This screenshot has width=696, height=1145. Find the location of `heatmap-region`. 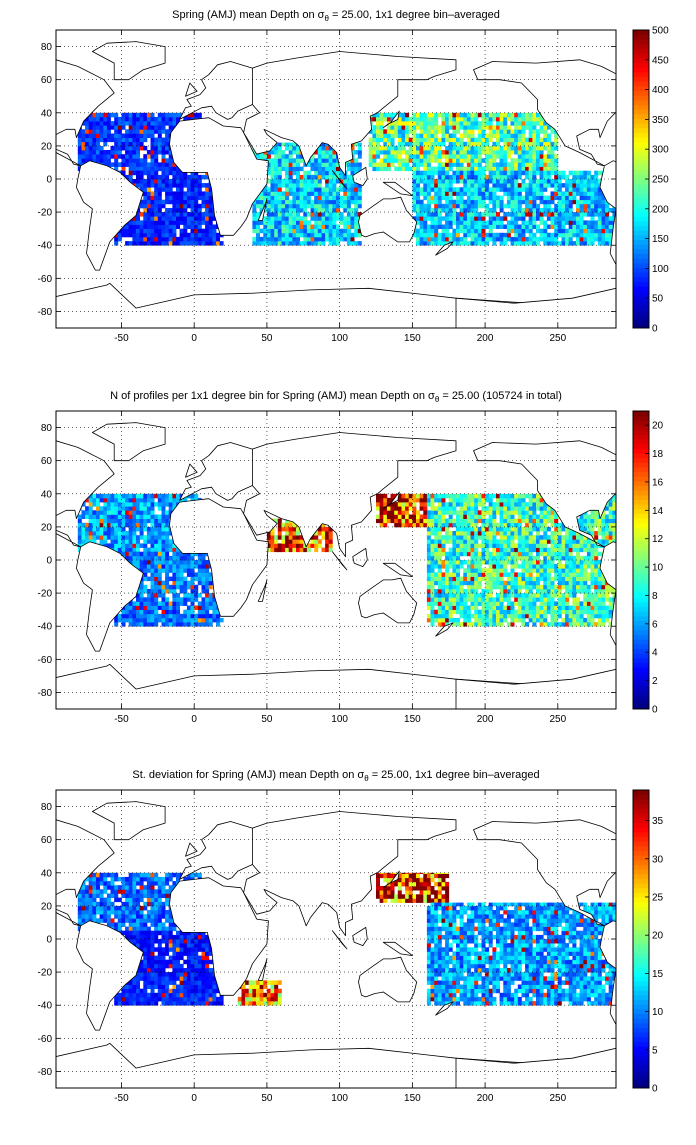

heatmap-region is located at coordinates (514, 208).